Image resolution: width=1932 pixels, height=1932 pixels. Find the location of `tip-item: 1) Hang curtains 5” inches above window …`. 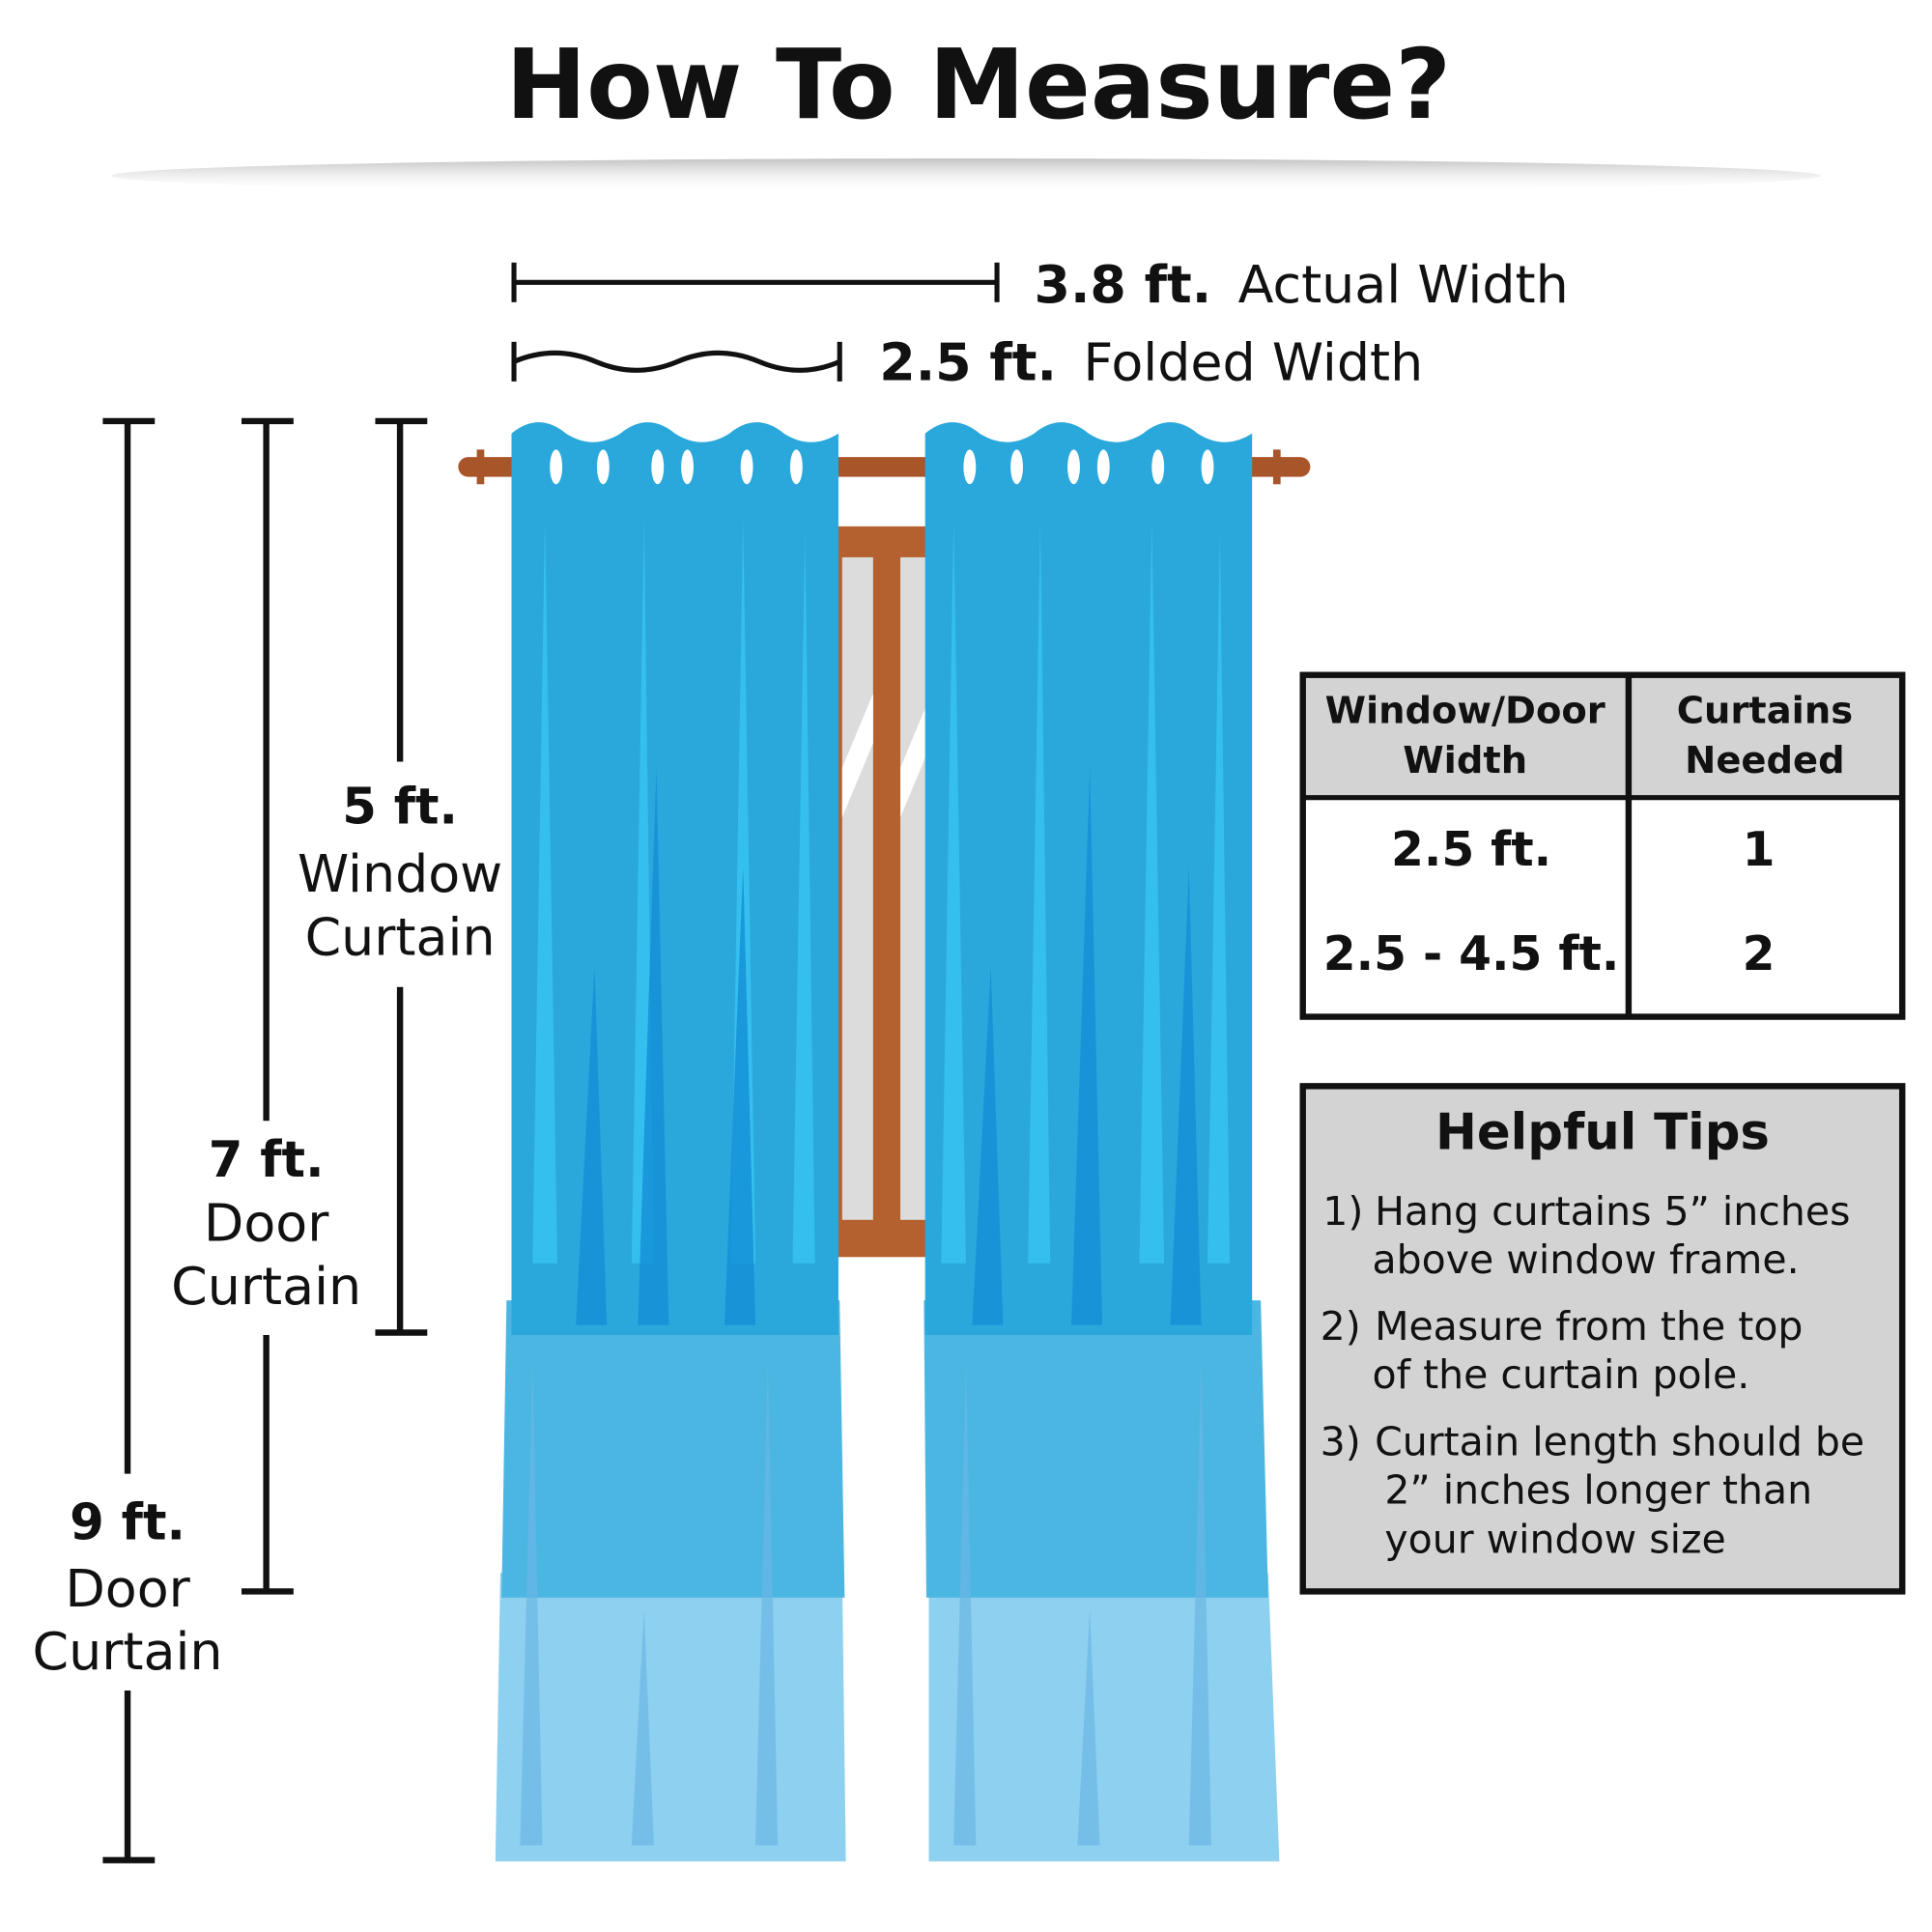

tip-item: 1) Hang curtains 5” inches above window … is located at coordinates (1586, 1235).